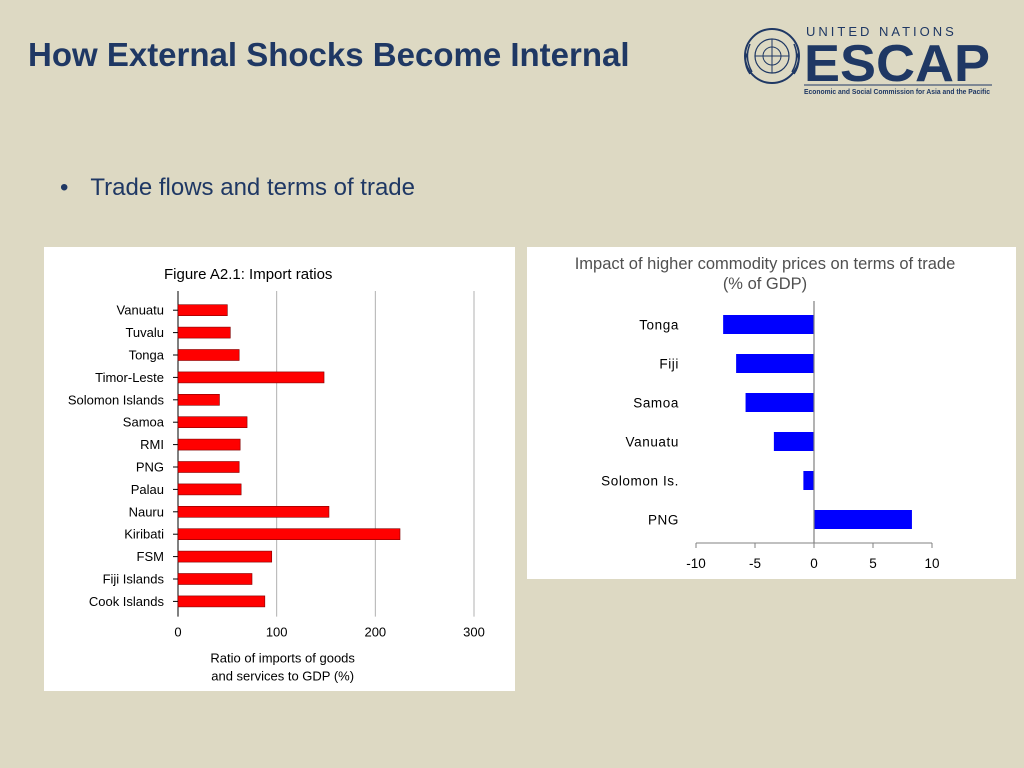  What do you see at coordinates (150, 556) in the screenshot?
I see `y-tick-label: FSM` at bounding box center [150, 556].